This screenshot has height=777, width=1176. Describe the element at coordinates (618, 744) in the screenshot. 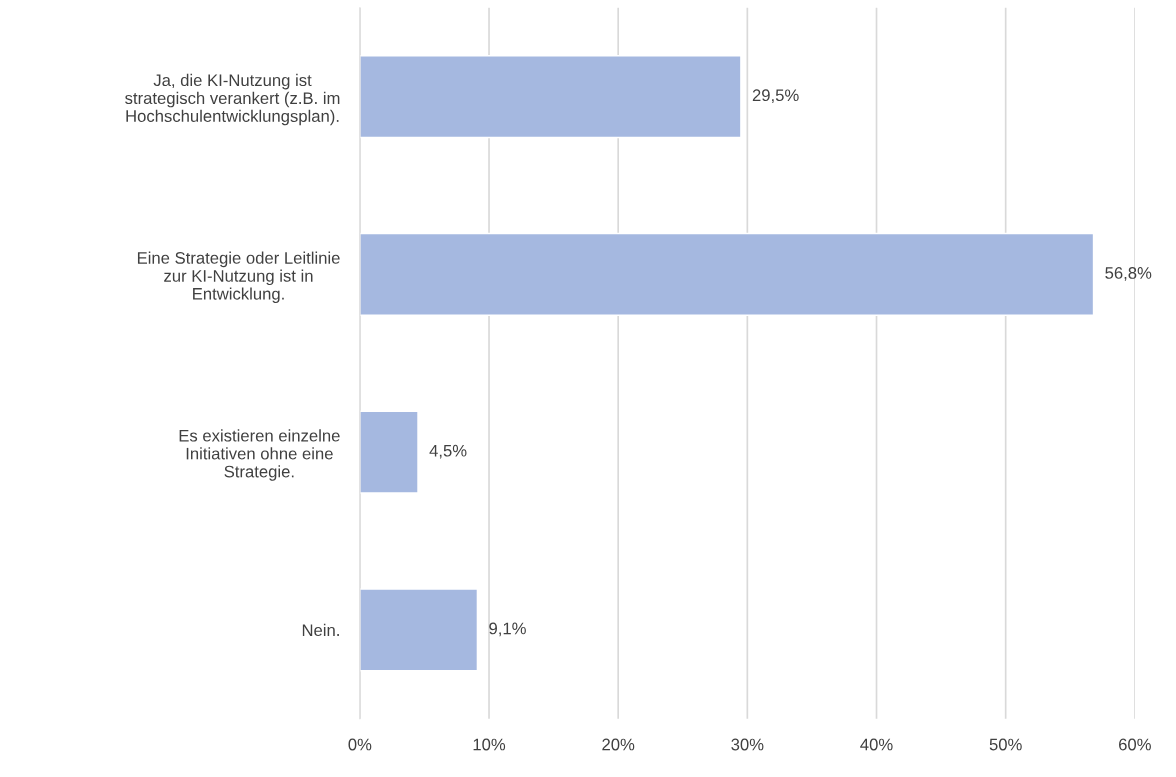

I see `x-tick-label: 20%` at that location.